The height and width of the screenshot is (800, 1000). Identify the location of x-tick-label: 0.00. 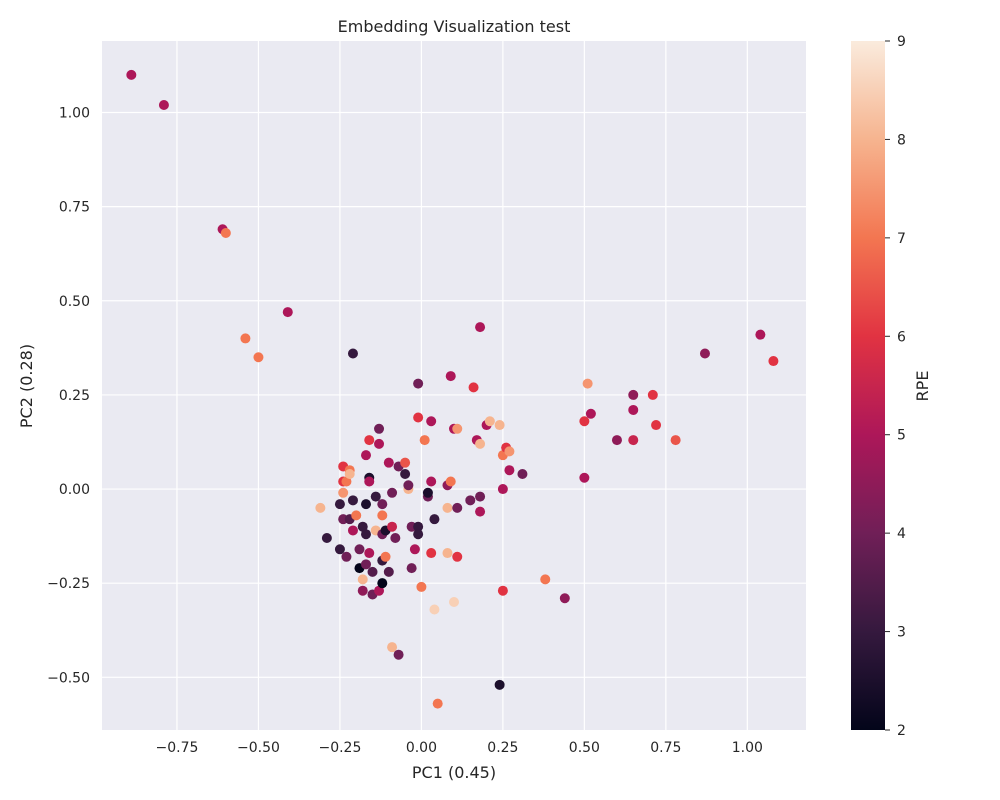
(421, 748).